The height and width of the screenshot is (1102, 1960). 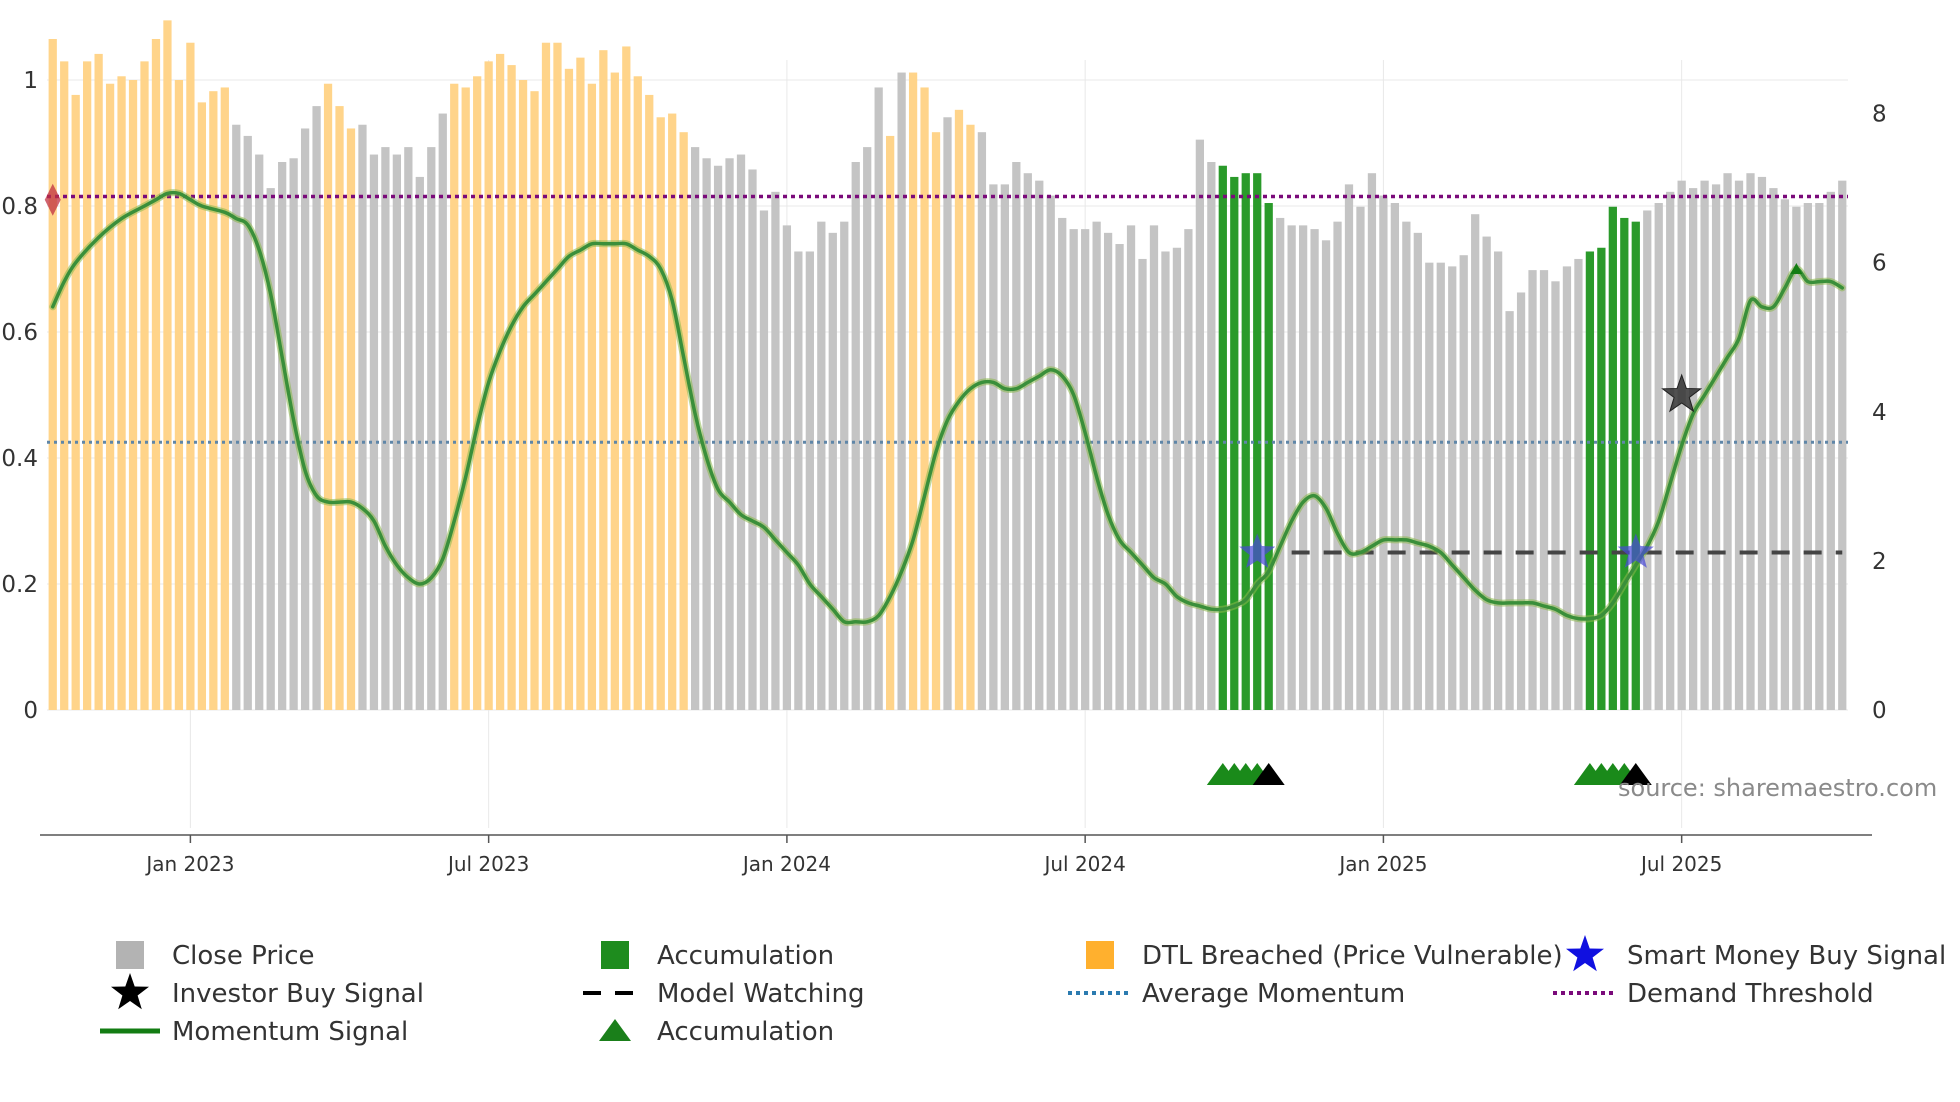 I want to click on right-tick-label: 8, so click(x=1879, y=115).